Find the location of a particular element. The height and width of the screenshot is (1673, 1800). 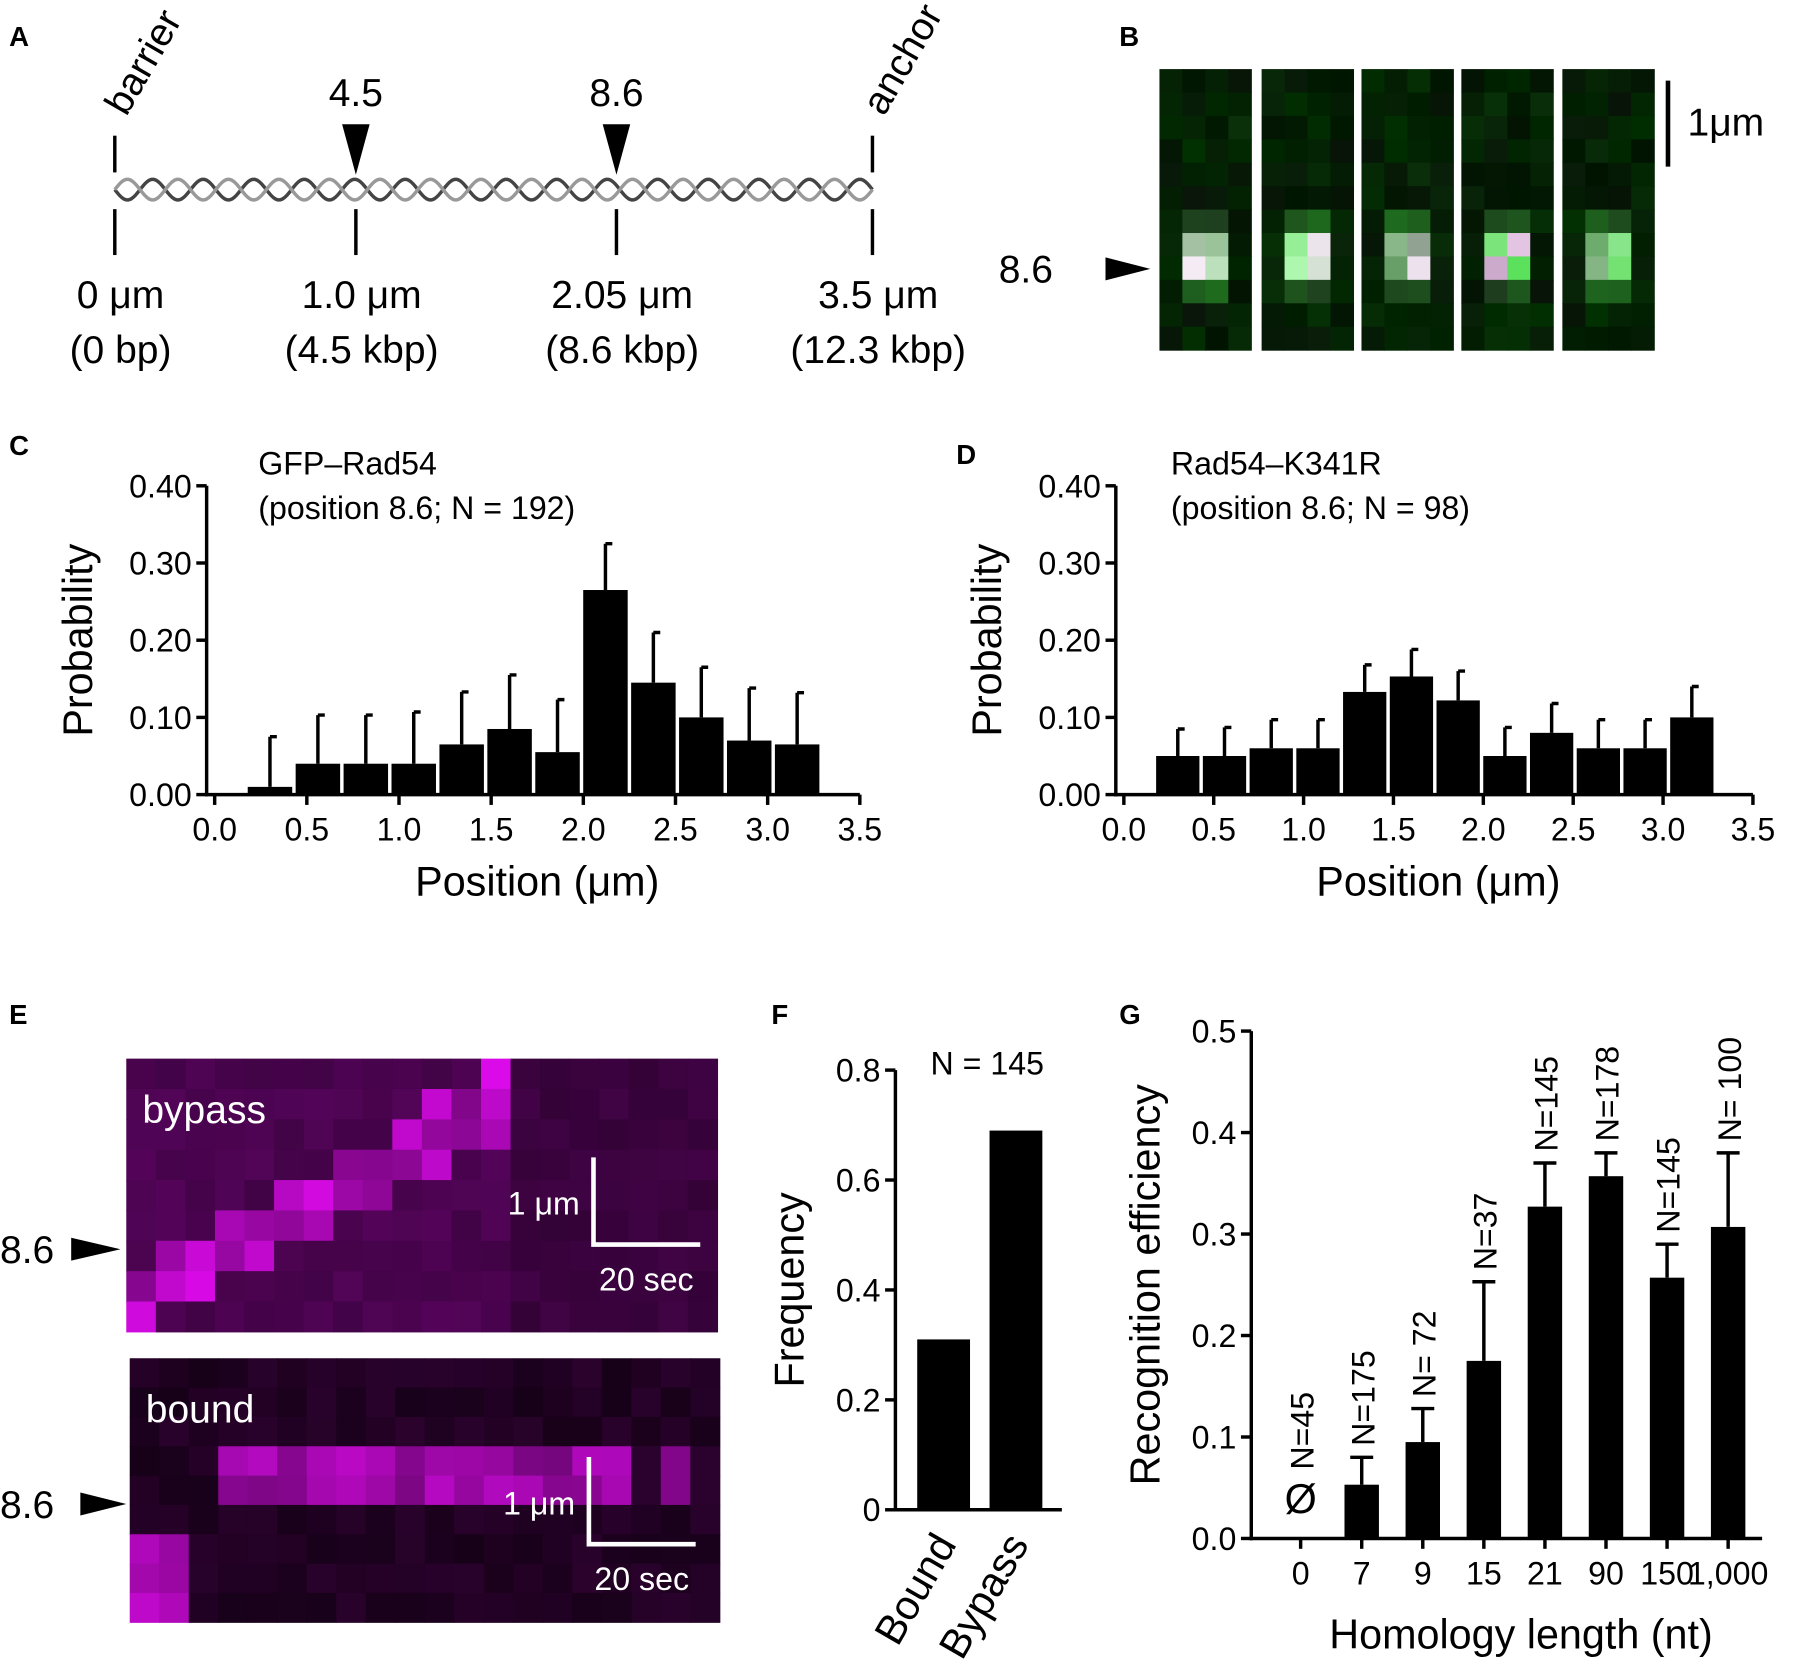

y-tick-label: 0.30 is located at coordinates (1069, 563).